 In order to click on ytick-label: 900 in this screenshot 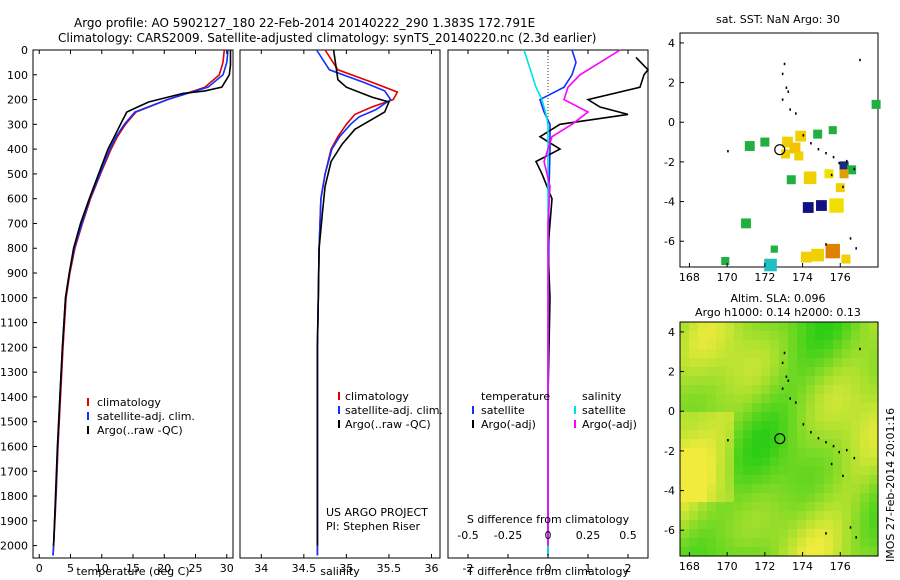, I will do `click(17, 273)`.